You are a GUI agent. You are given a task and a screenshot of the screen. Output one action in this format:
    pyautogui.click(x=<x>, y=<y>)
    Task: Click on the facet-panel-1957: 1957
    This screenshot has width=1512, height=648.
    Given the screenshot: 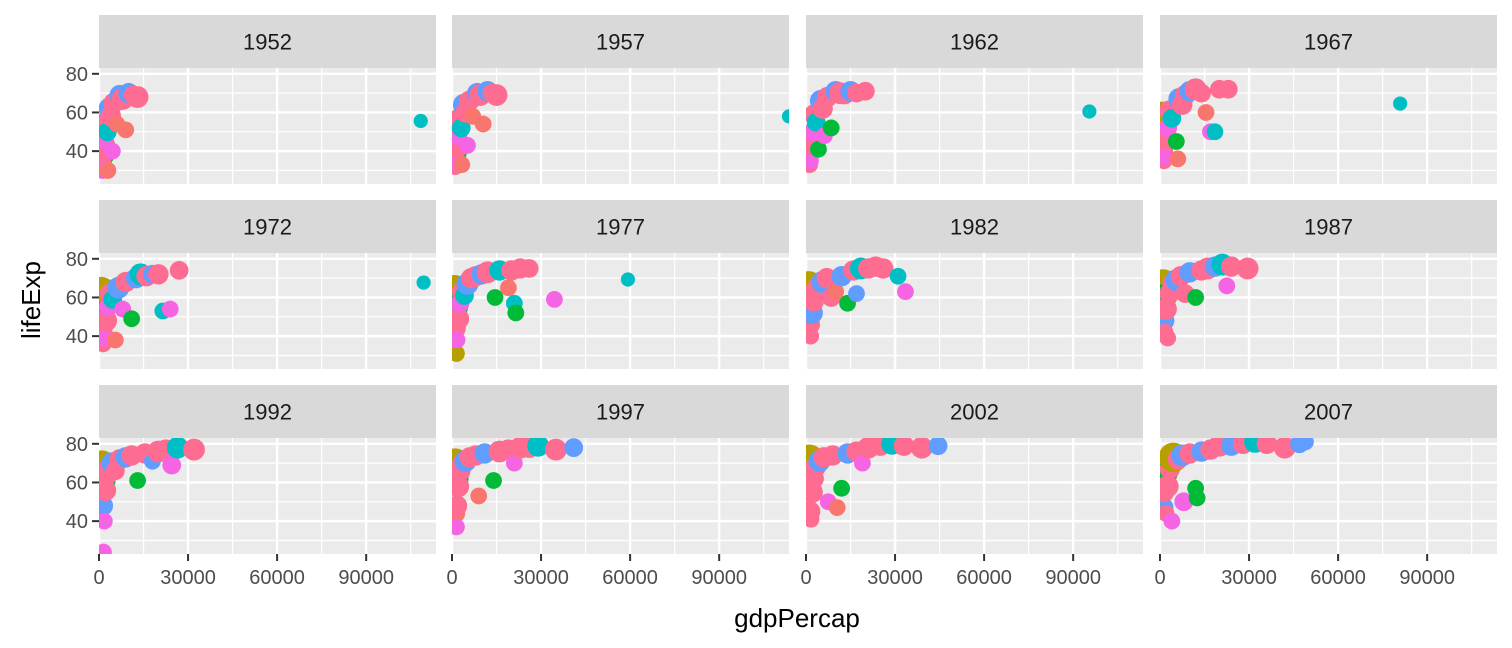 What is the action you would take?
    pyautogui.click(x=619, y=99)
    